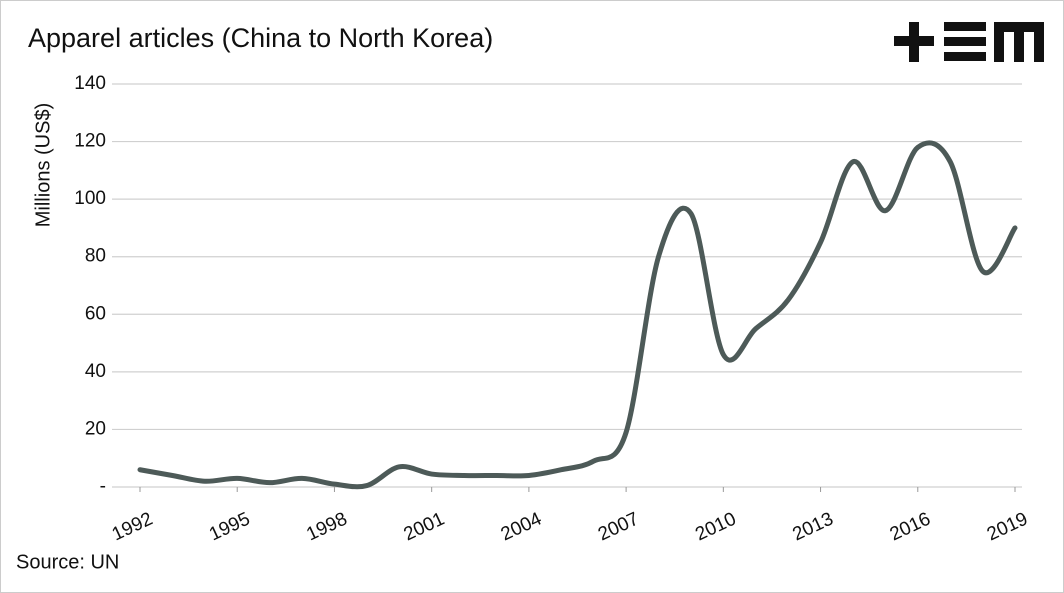  What do you see at coordinates (90, 83) in the screenshot?
I see `y-tick-label: 140` at bounding box center [90, 83].